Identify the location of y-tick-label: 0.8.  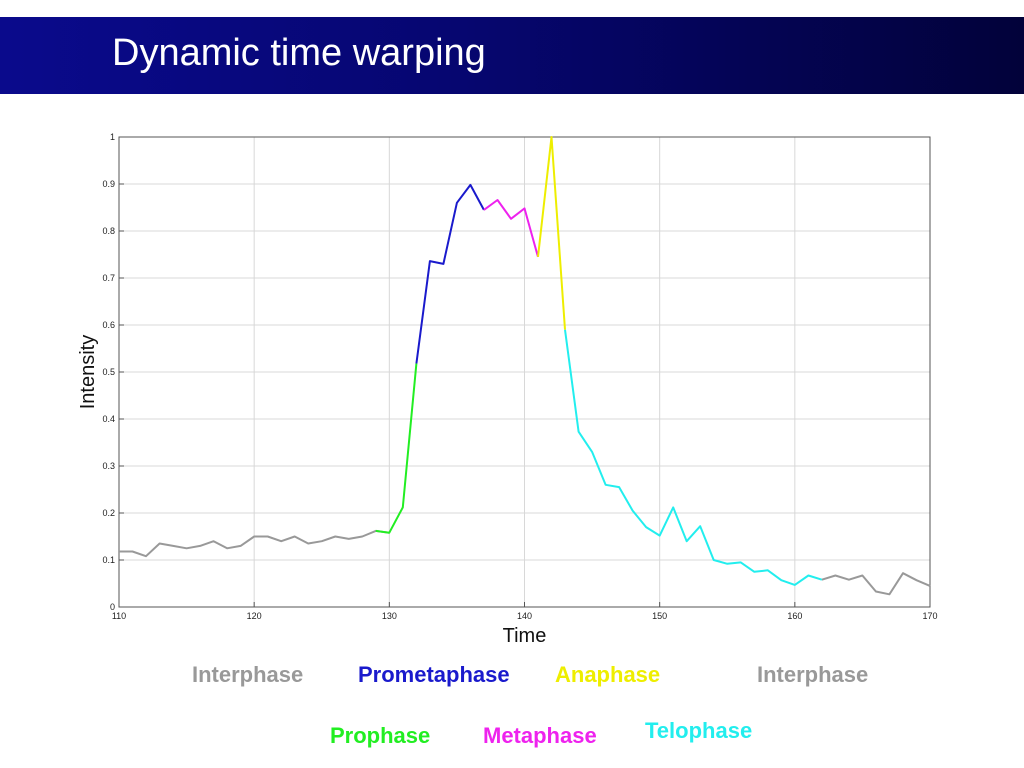
(108, 231).